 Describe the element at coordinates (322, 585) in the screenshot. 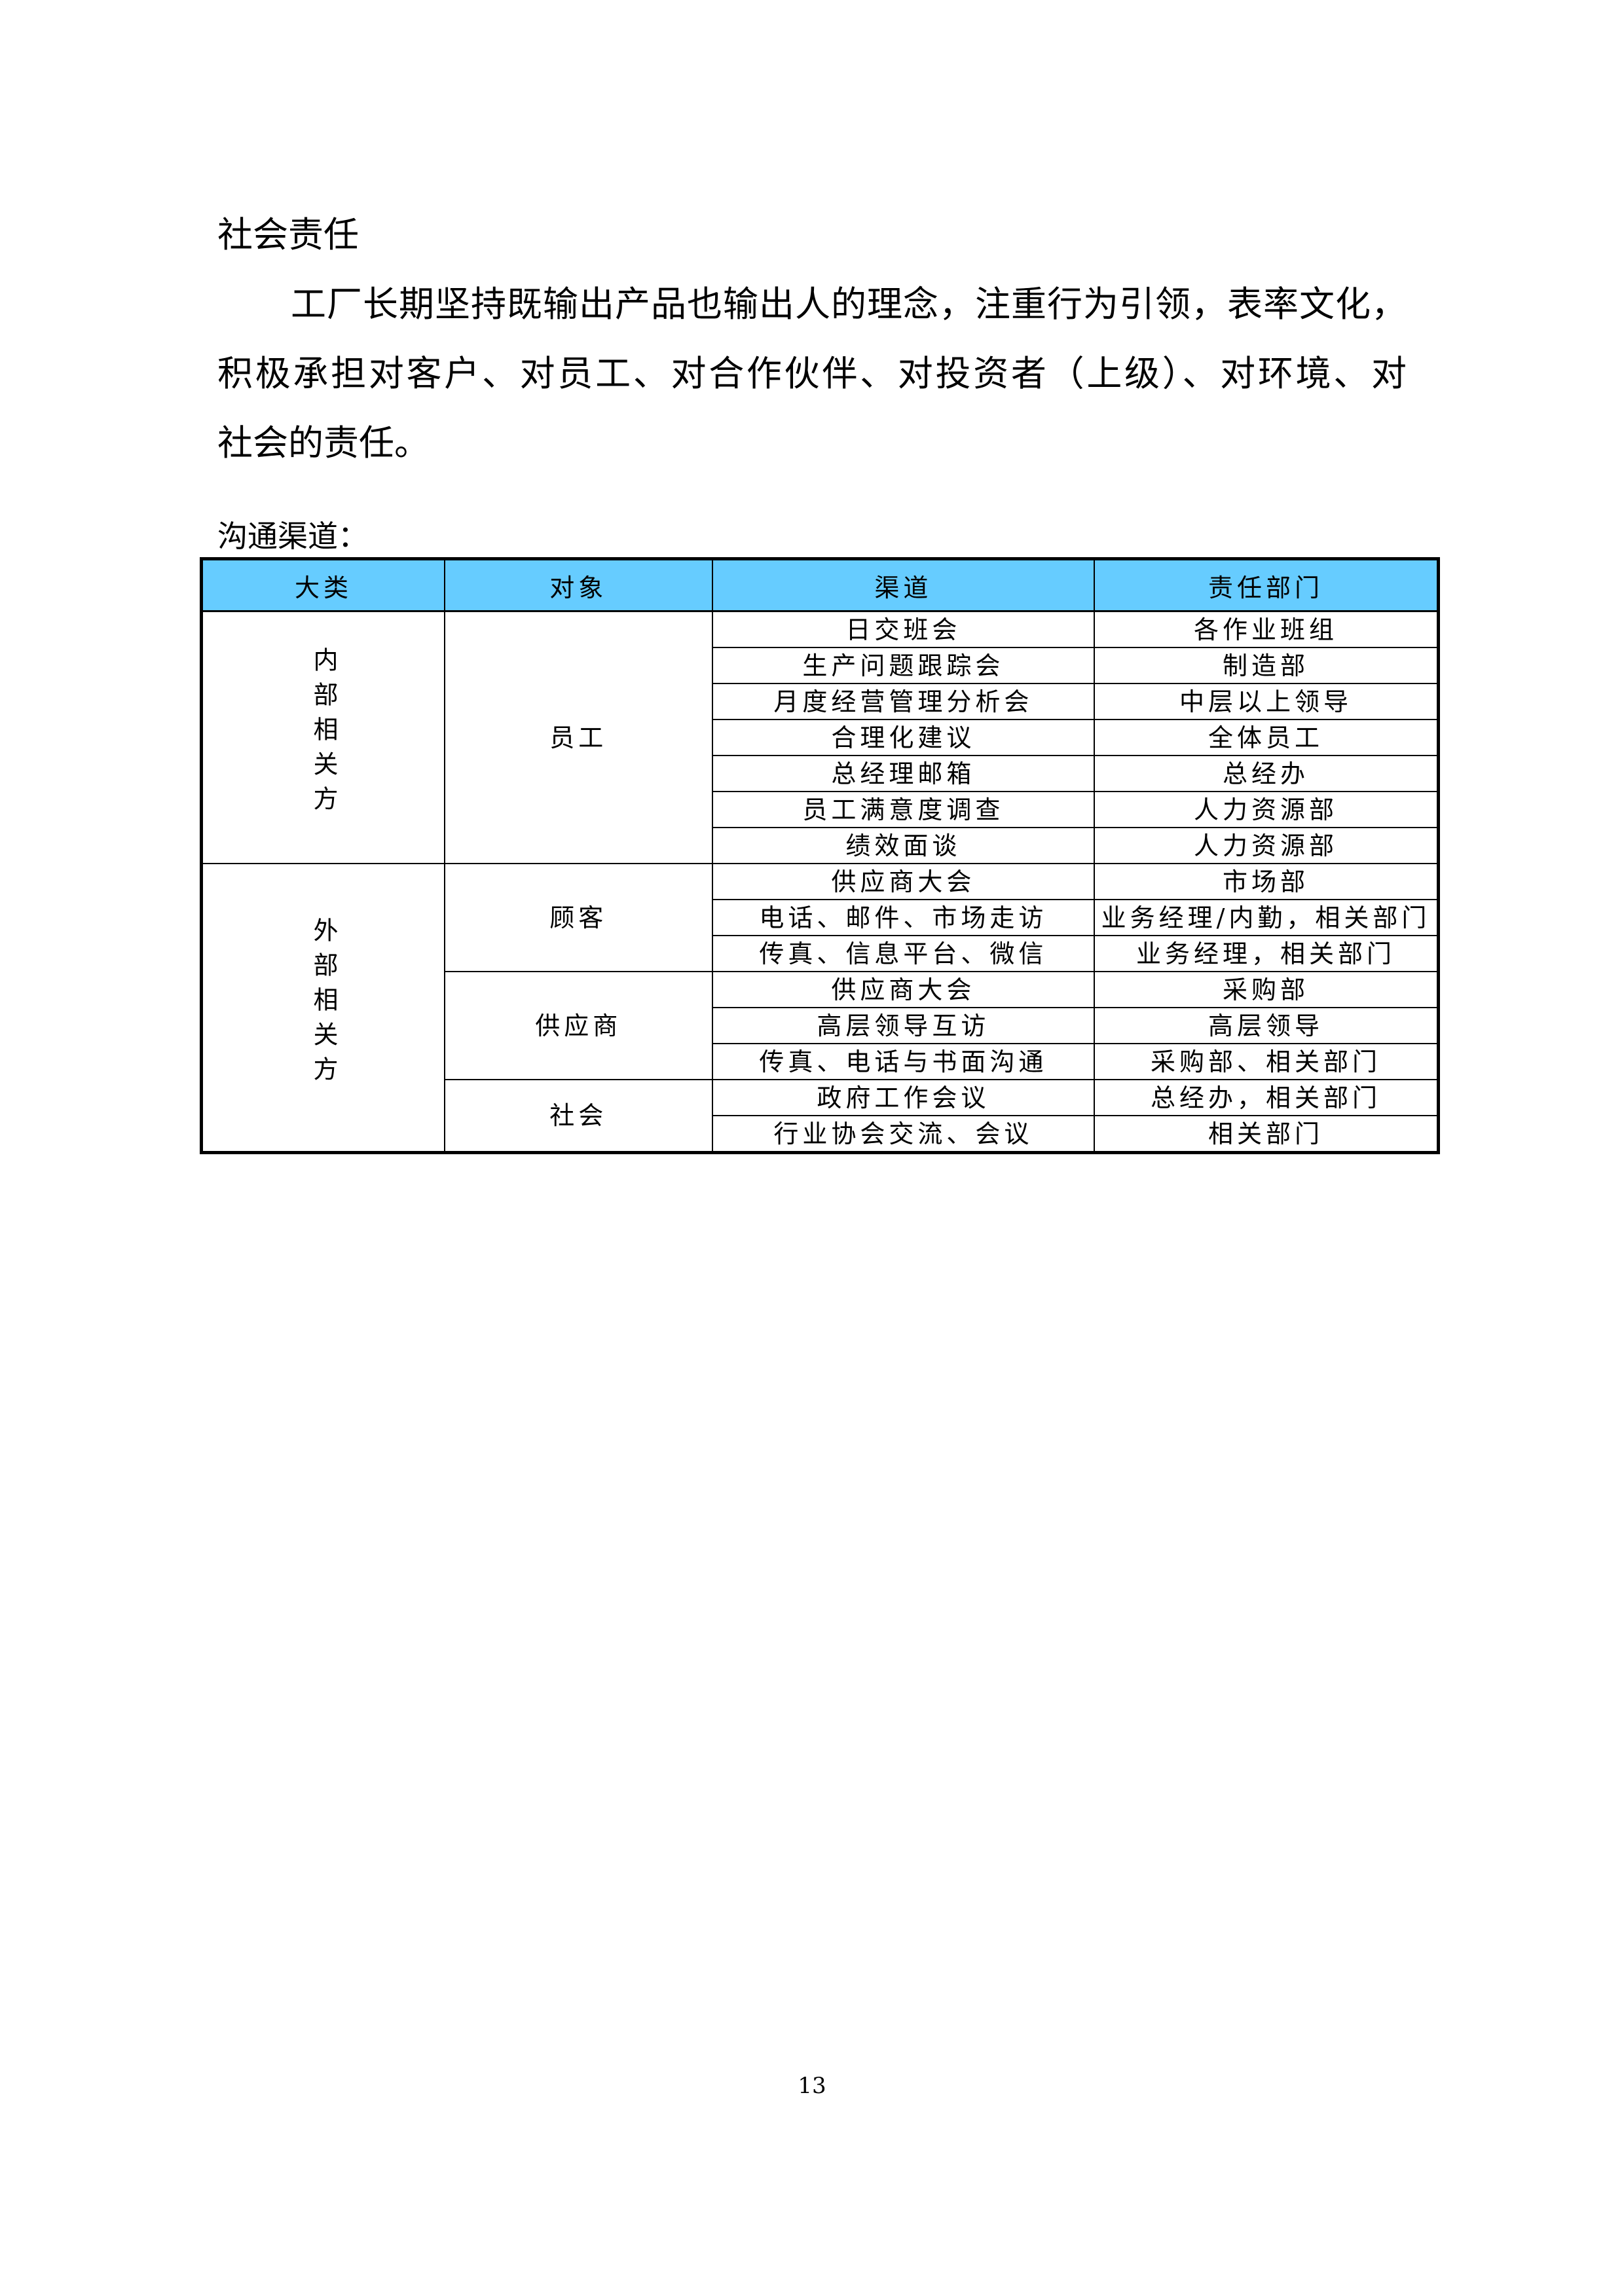

I see `header-category: 大类` at that location.